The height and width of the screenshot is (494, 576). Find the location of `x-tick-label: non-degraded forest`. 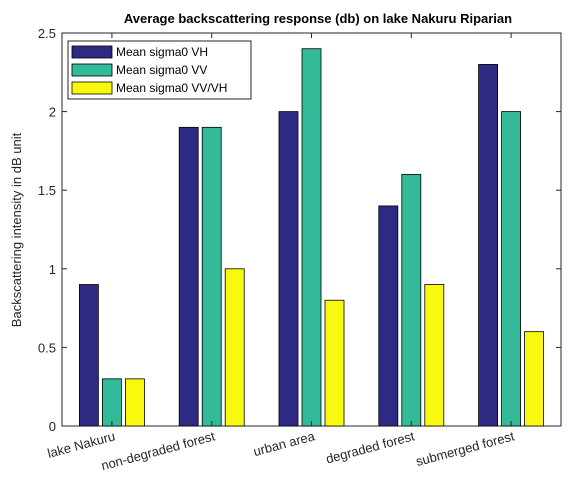

x-tick-label: non-degraded forest is located at coordinates (157, 450).